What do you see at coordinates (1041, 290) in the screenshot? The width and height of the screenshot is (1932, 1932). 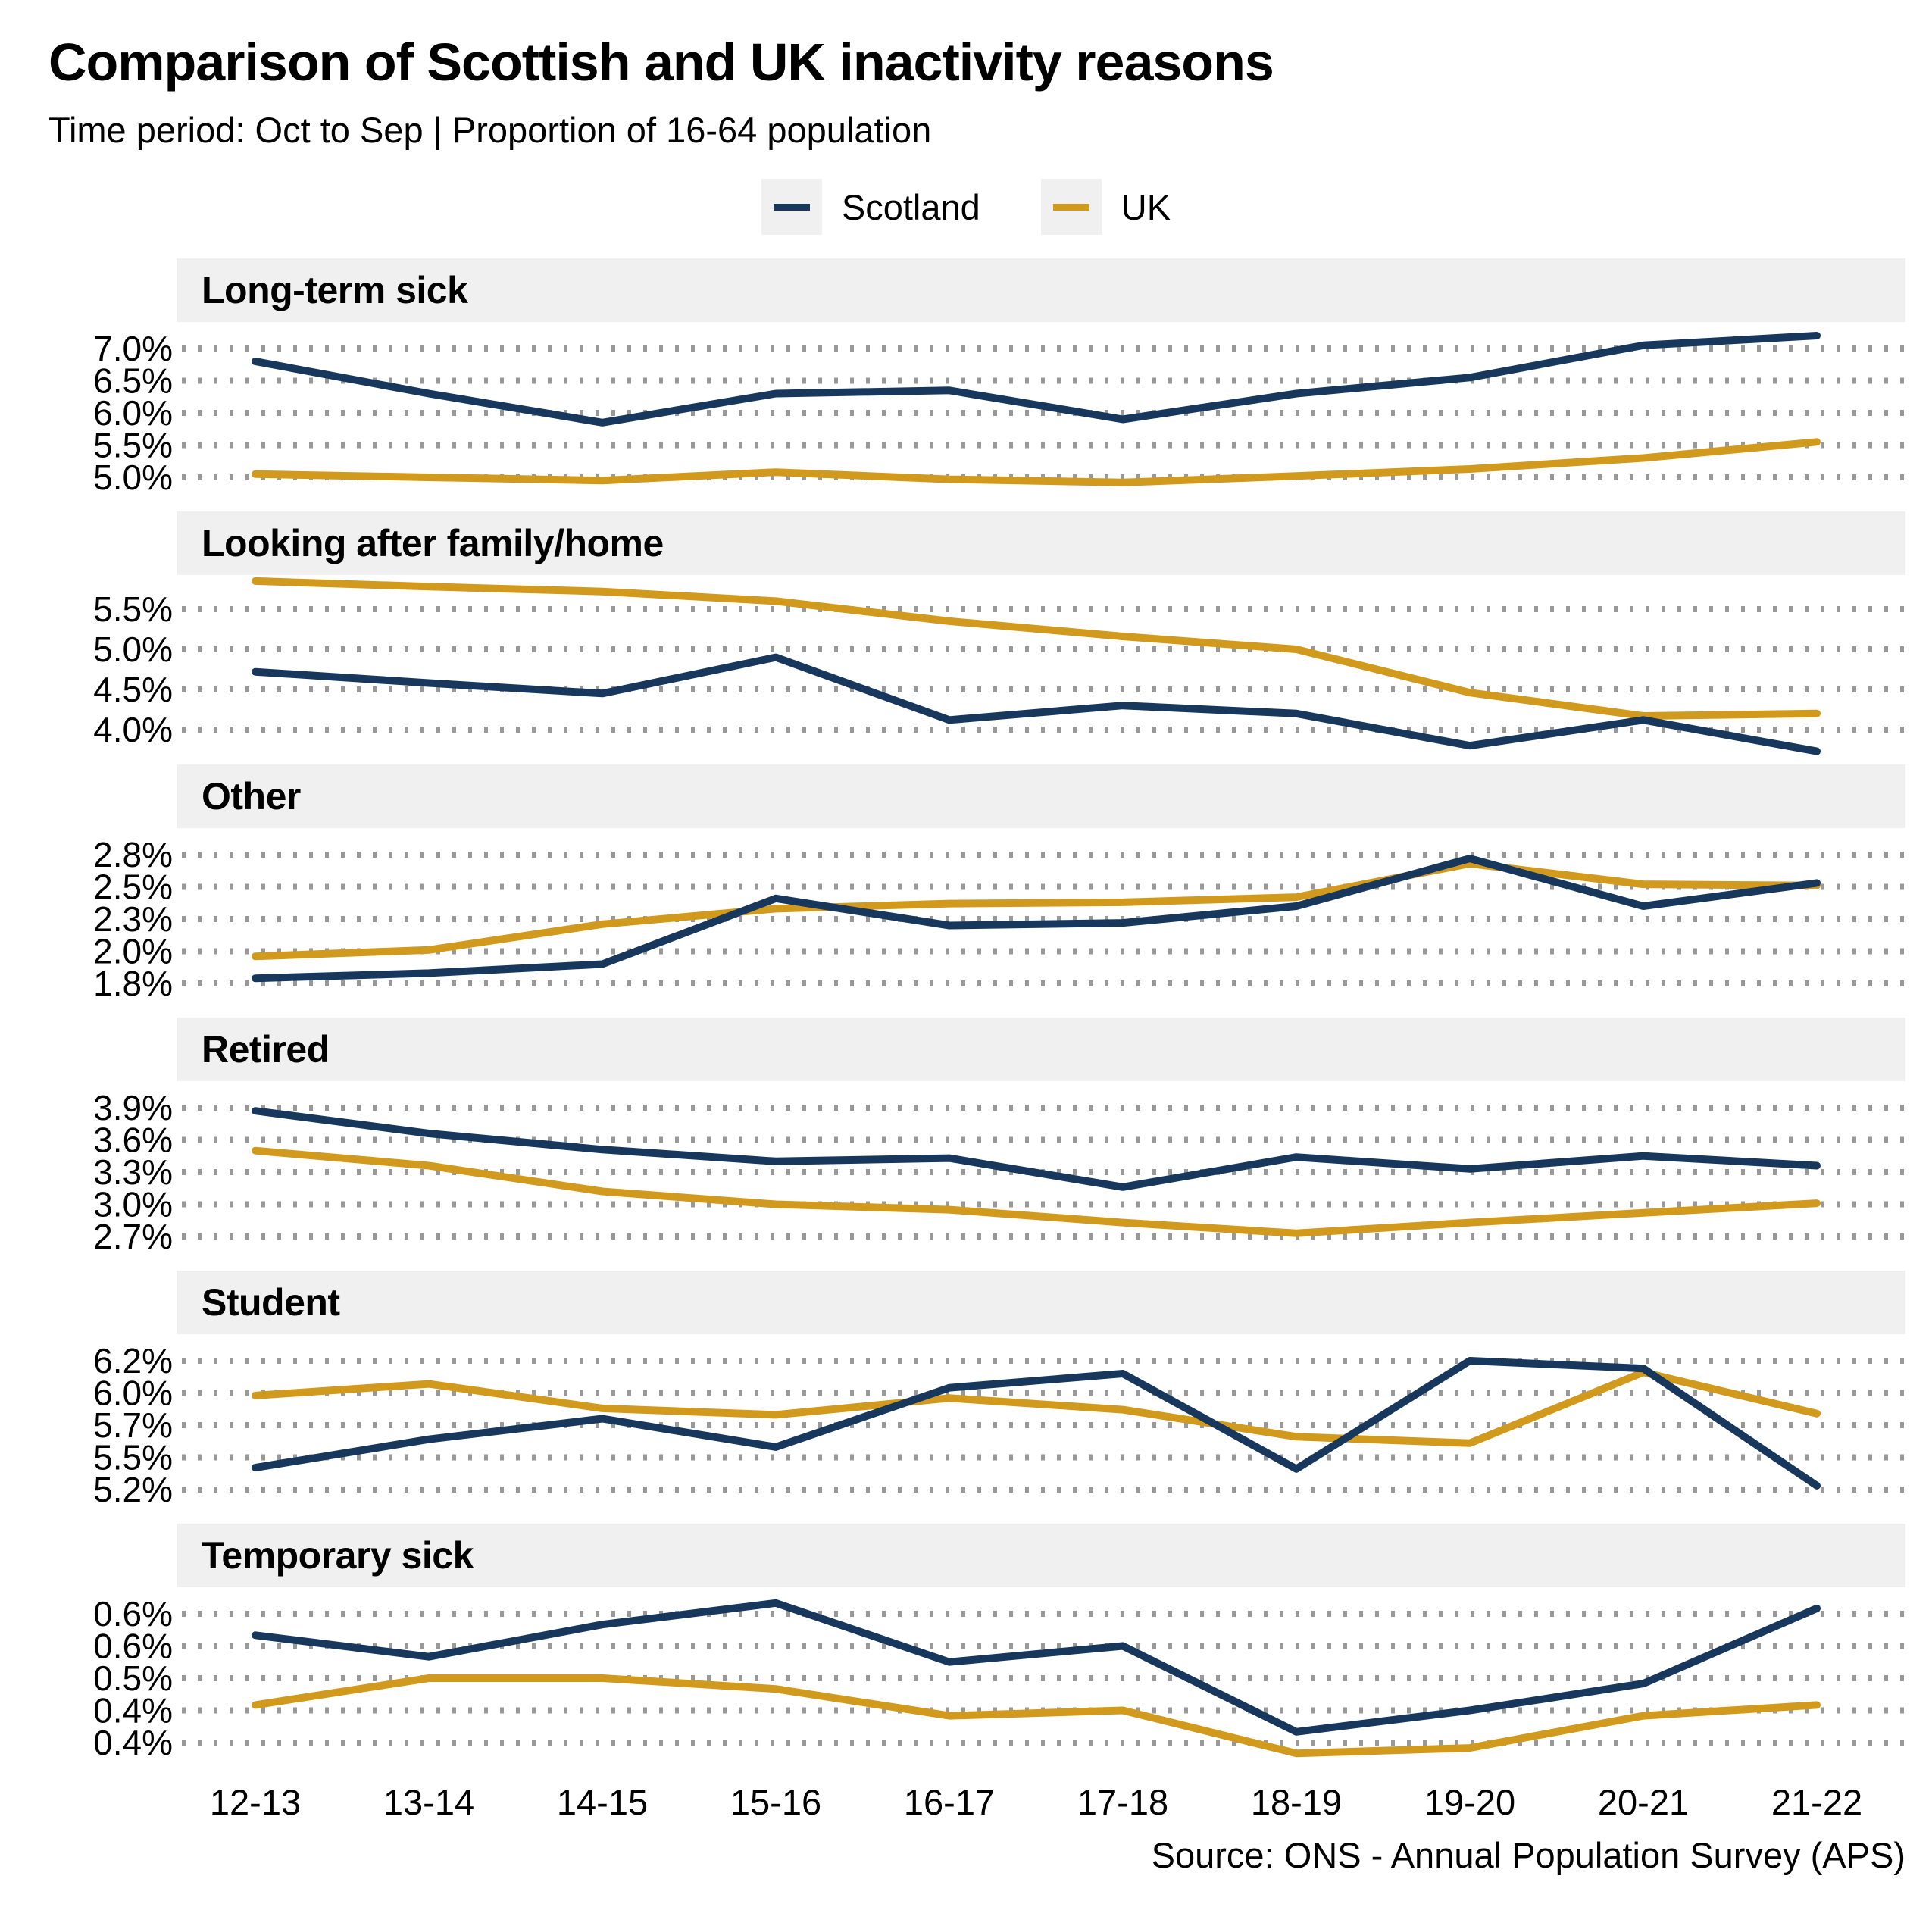 I see `panel-header: Long-term sick` at bounding box center [1041, 290].